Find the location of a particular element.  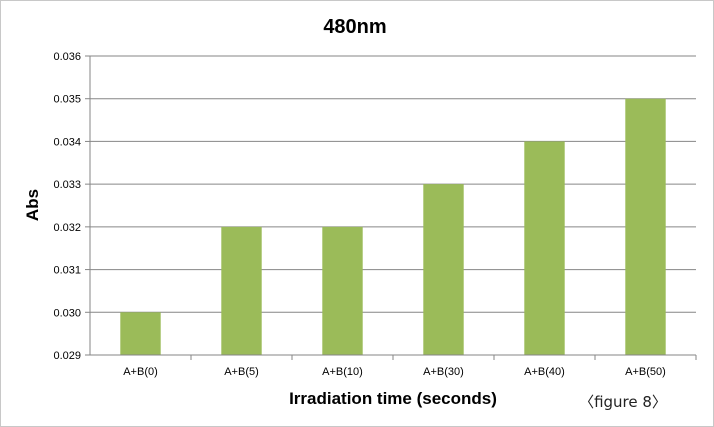

x-tick-label: A+B(5) is located at coordinates (241, 372).